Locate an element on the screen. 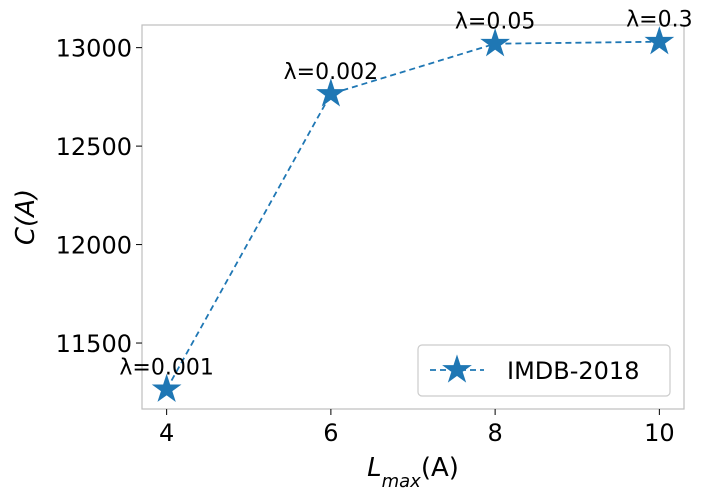 This screenshot has height=494, width=715. point-annotation: λ=0.002 is located at coordinates (331, 72).